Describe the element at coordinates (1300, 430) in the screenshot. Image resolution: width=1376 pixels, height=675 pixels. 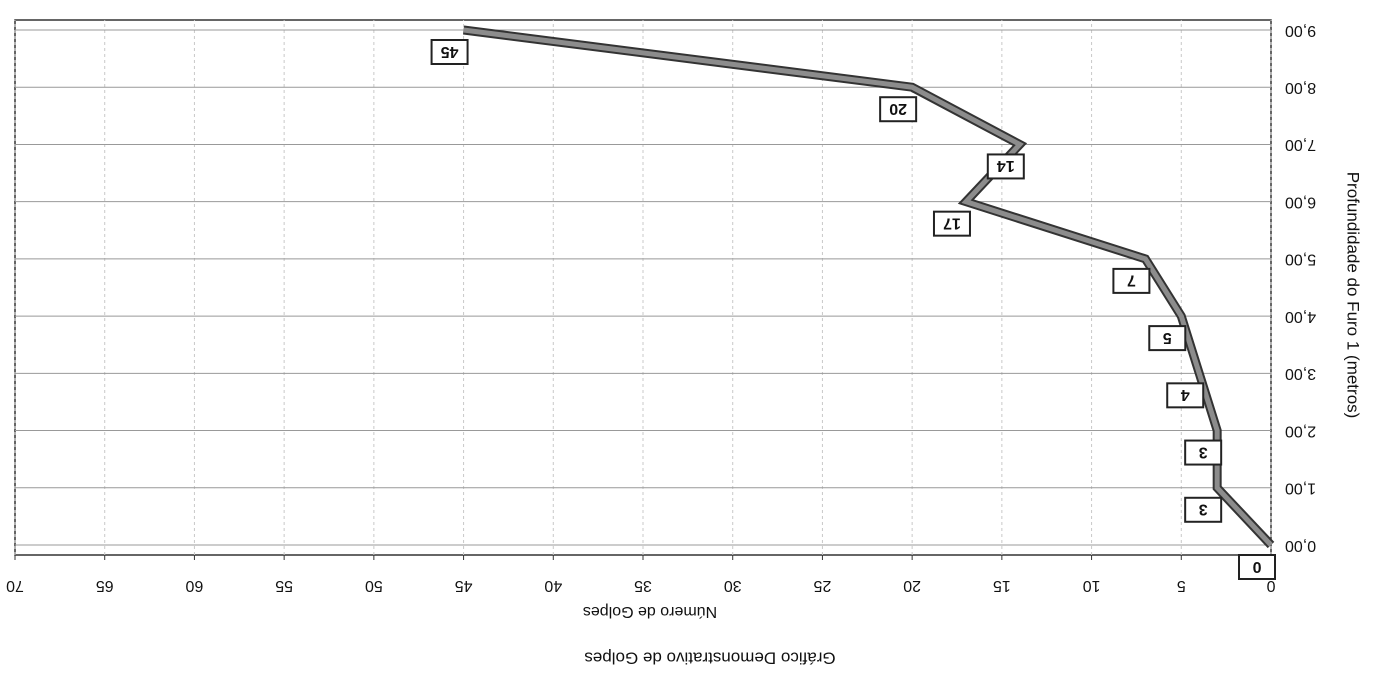
I see `y-tick-label: 2,00` at that location.